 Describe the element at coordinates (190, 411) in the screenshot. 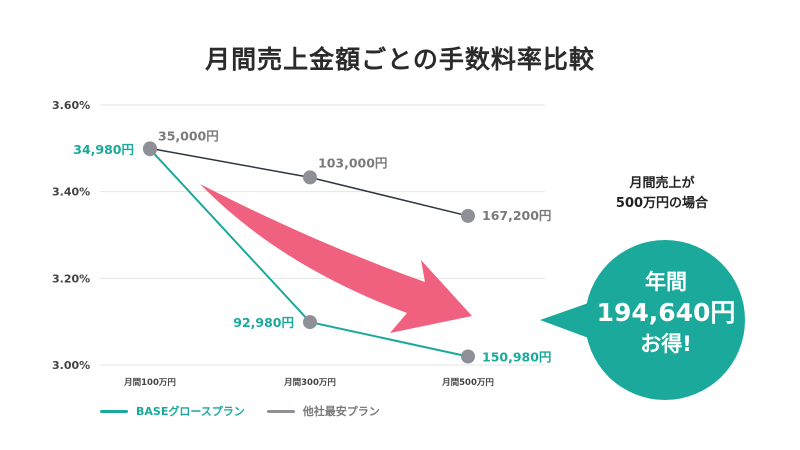

I see `legend-label-base: BASEグロースプラン` at that location.